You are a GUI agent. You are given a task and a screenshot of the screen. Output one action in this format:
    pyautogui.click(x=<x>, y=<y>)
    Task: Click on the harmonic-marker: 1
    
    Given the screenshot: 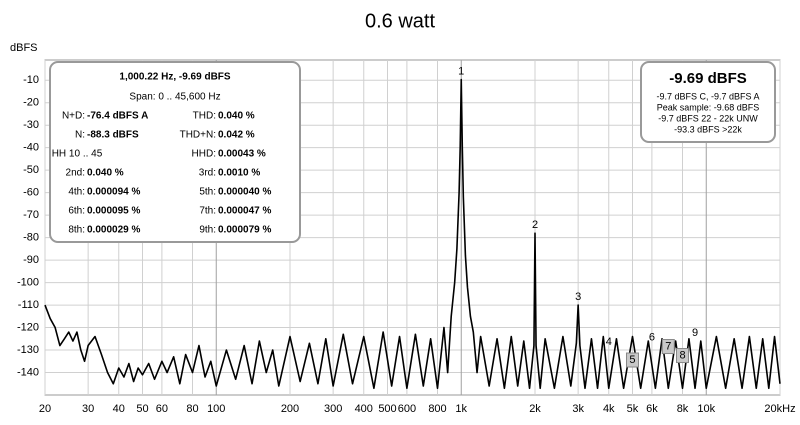 What is the action you would take?
    pyautogui.click(x=461, y=71)
    